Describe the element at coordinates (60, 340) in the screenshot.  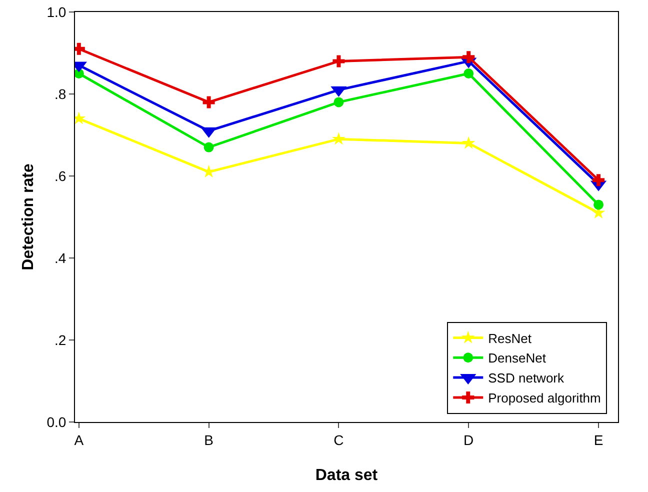
I see `y-tick-label: .2` at that location.